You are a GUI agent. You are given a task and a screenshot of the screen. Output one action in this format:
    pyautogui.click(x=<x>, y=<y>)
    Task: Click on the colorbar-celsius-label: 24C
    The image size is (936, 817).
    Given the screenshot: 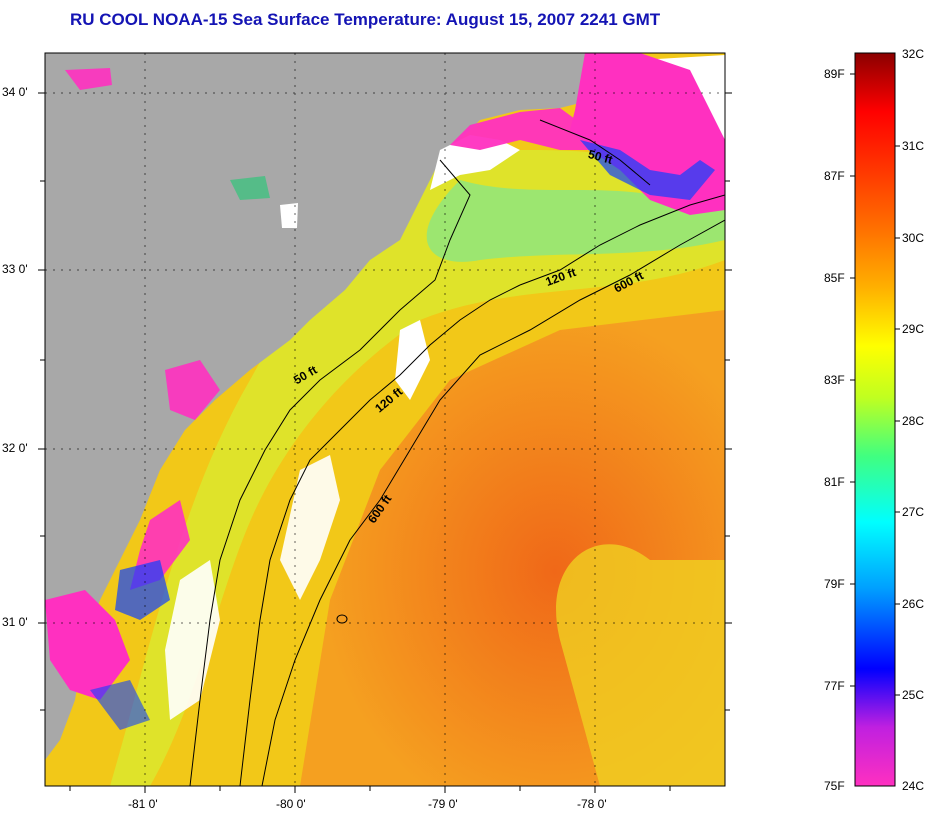 What is the action you would take?
    pyautogui.click(x=913, y=786)
    